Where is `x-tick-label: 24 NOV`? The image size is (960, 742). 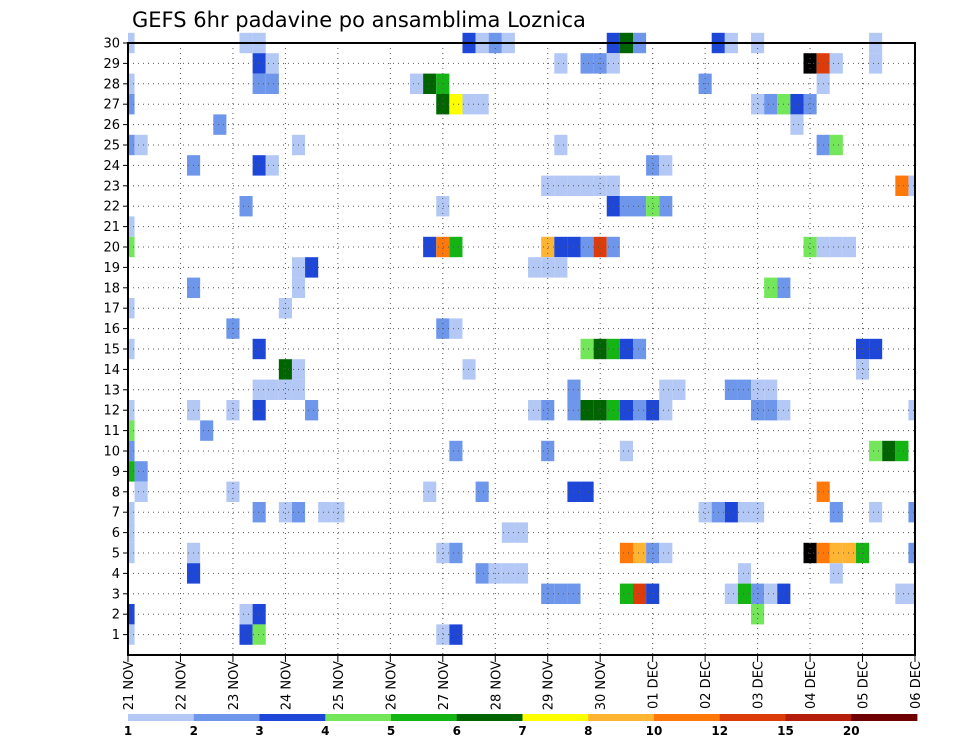 x-tick-label: 24 NOV is located at coordinates (286, 685).